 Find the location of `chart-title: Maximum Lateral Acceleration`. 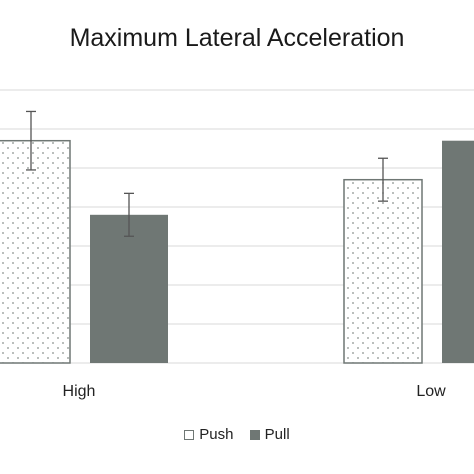

chart-title: Maximum Lateral Acceleration is located at coordinates (237, 38).